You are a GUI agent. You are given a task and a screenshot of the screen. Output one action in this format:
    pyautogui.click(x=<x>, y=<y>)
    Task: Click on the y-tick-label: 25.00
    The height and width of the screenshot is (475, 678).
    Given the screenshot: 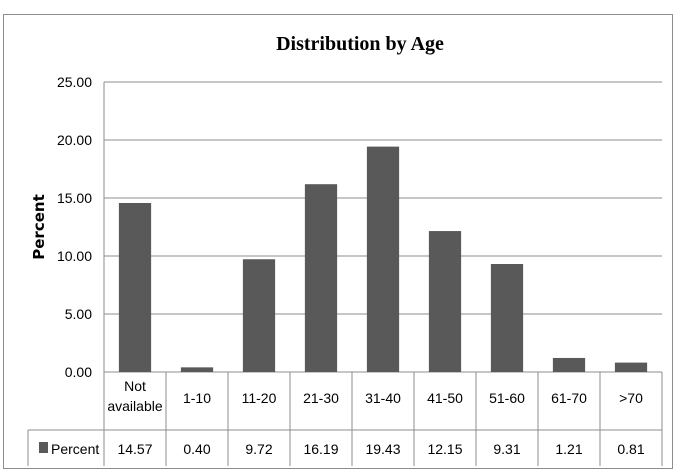 What is the action you would take?
    pyautogui.click(x=74, y=82)
    